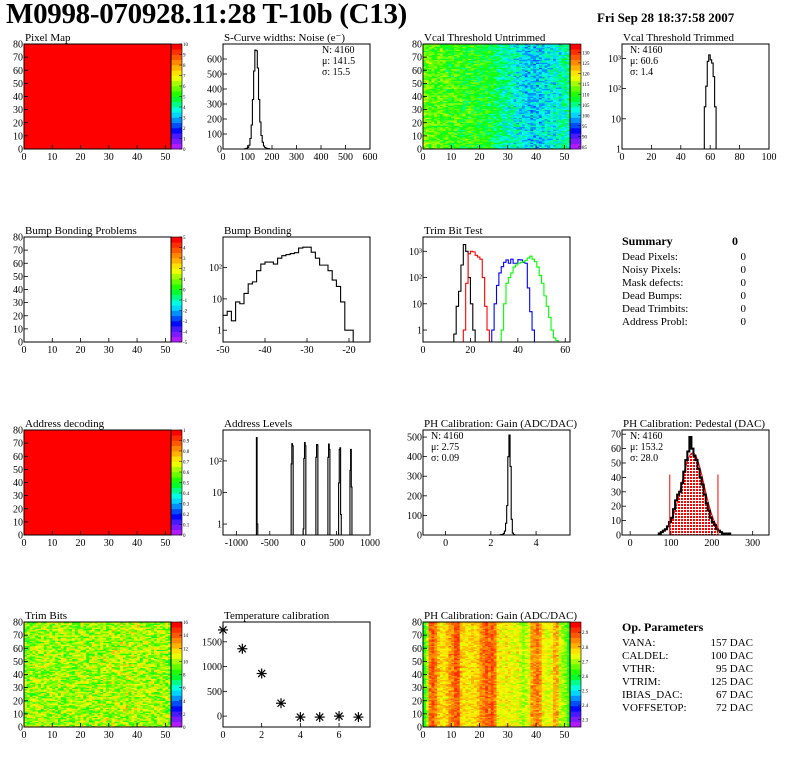  What do you see at coordinates (222, 350) in the screenshot?
I see `x-tick-label: -50` at bounding box center [222, 350].